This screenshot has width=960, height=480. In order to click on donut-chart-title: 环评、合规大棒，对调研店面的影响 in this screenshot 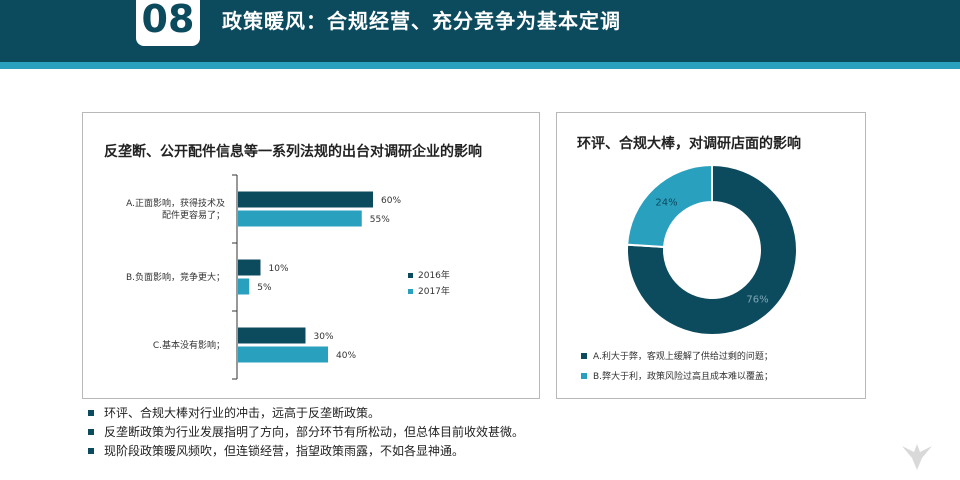, I will do `click(689, 144)`.